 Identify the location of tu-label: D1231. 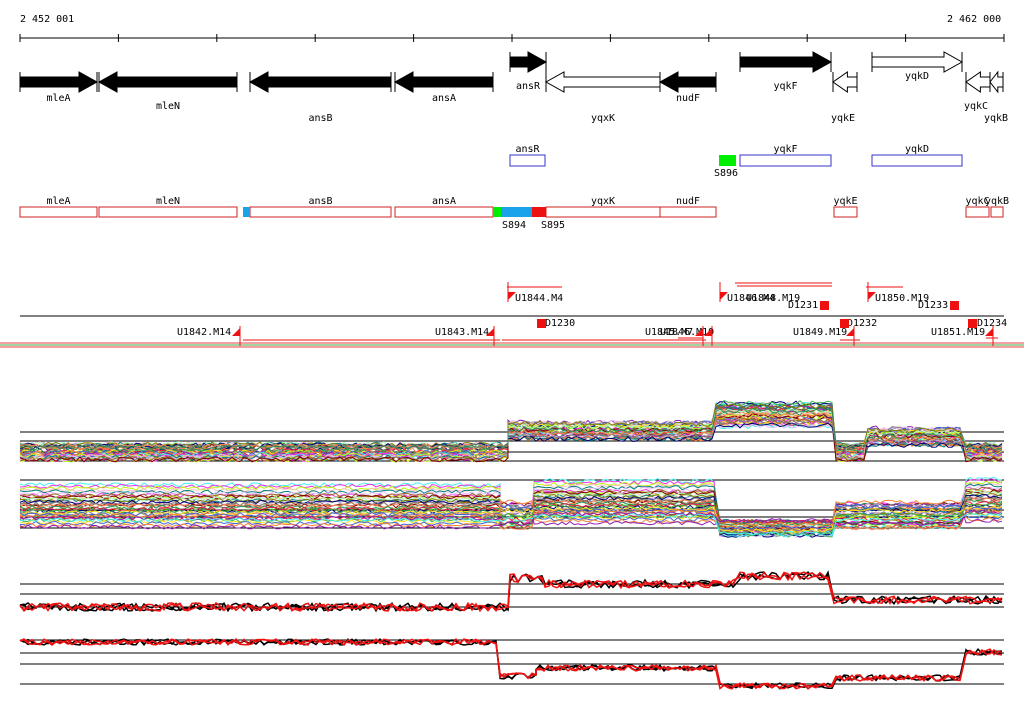
(803, 305).